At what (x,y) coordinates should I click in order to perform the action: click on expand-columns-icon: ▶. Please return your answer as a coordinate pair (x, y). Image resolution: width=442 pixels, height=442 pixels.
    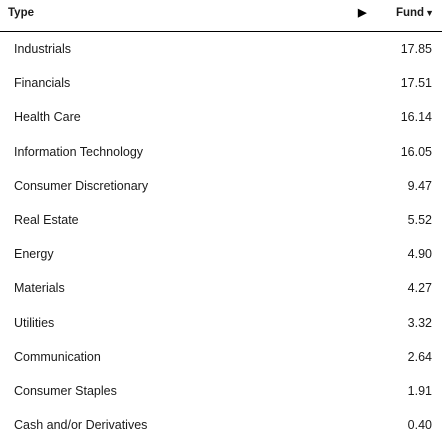
    Looking at the image, I should click on (362, 13).